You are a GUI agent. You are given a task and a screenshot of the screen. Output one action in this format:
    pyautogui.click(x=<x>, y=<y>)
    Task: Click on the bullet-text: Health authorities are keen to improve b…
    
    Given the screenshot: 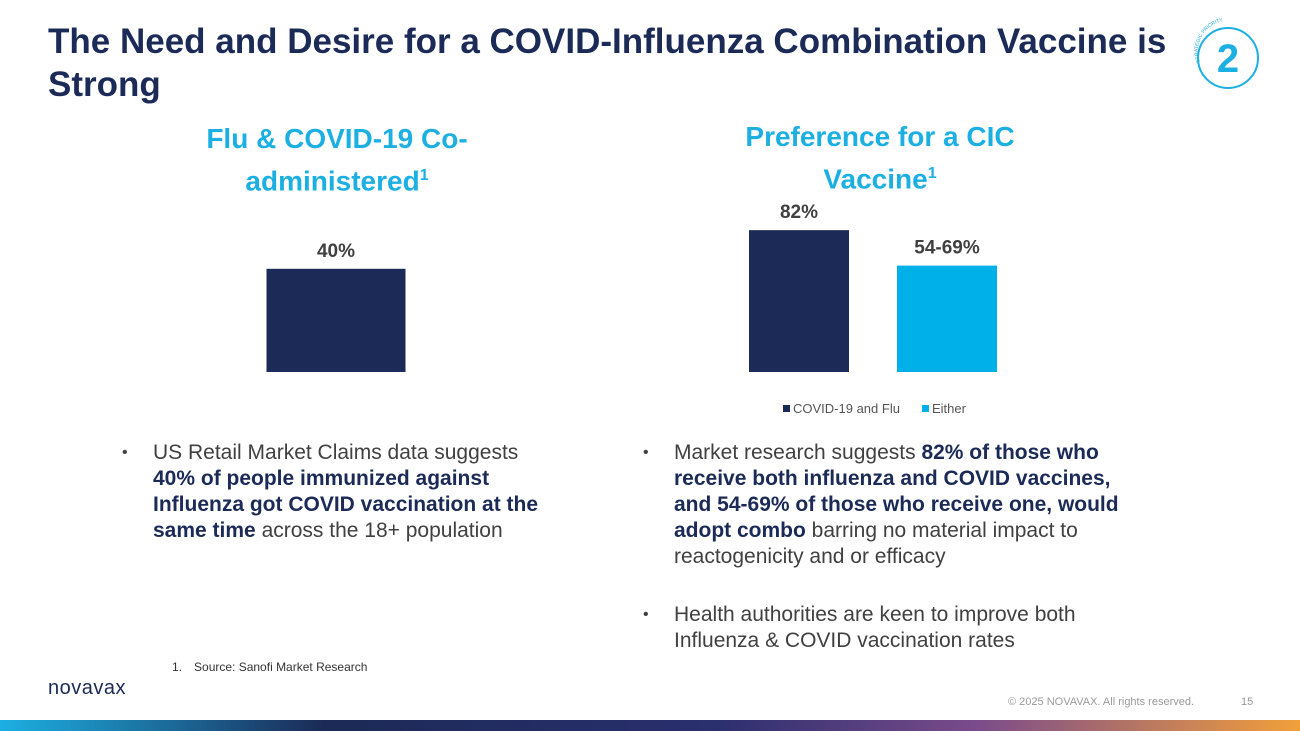 What is the action you would take?
    pyautogui.click(x=875, y=627)
    